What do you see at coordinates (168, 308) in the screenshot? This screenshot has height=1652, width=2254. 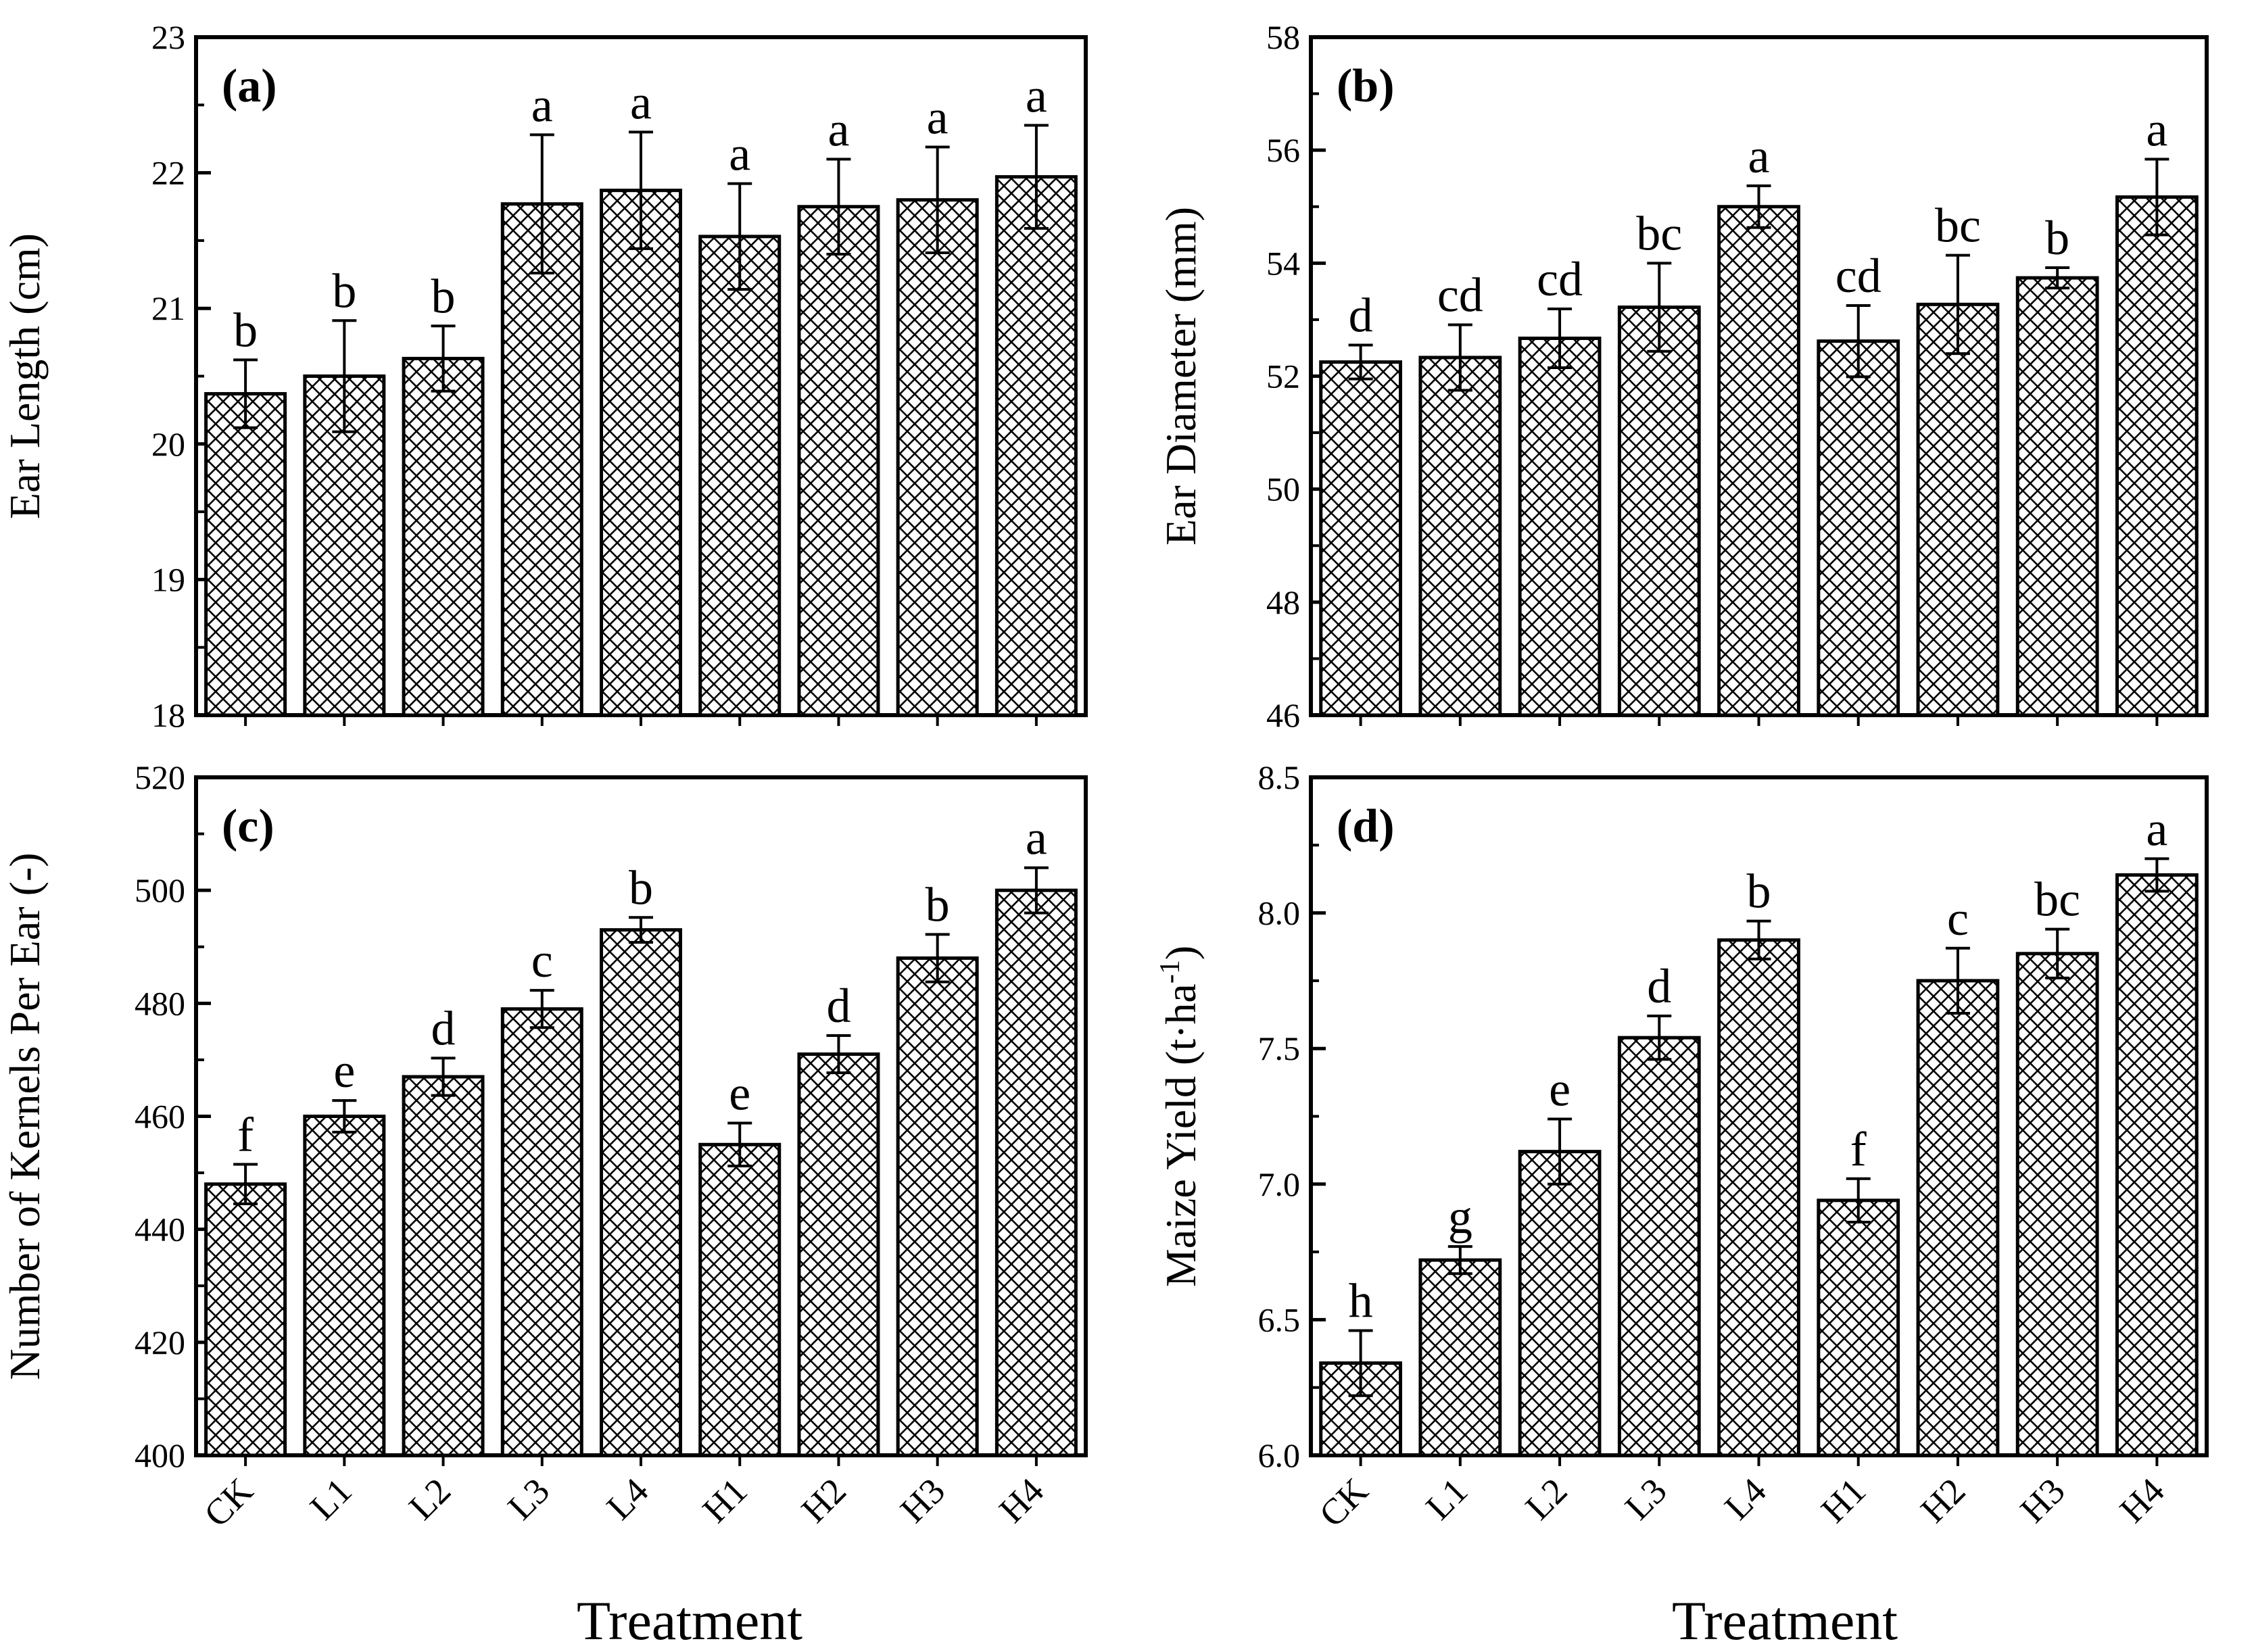 I see `y-tick-label: 21` at bounding box center [168, 308].